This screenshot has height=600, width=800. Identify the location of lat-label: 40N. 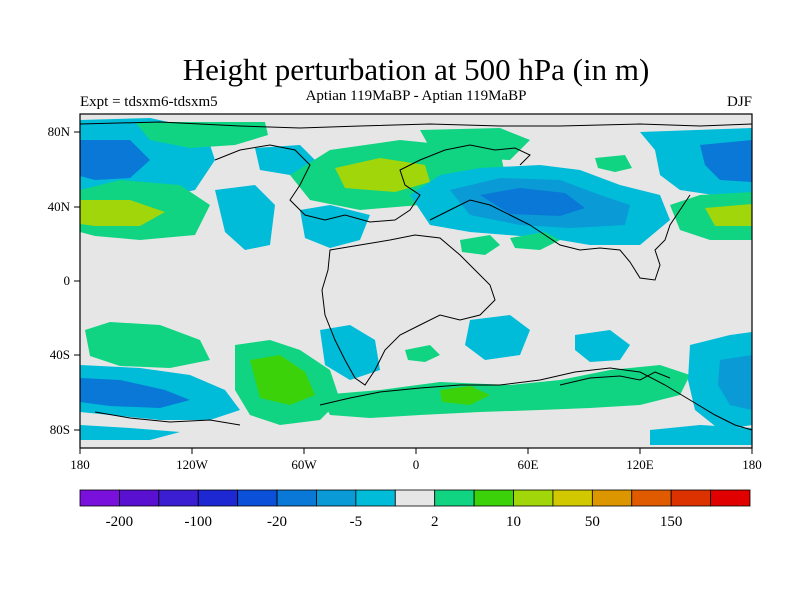
(59, 206).